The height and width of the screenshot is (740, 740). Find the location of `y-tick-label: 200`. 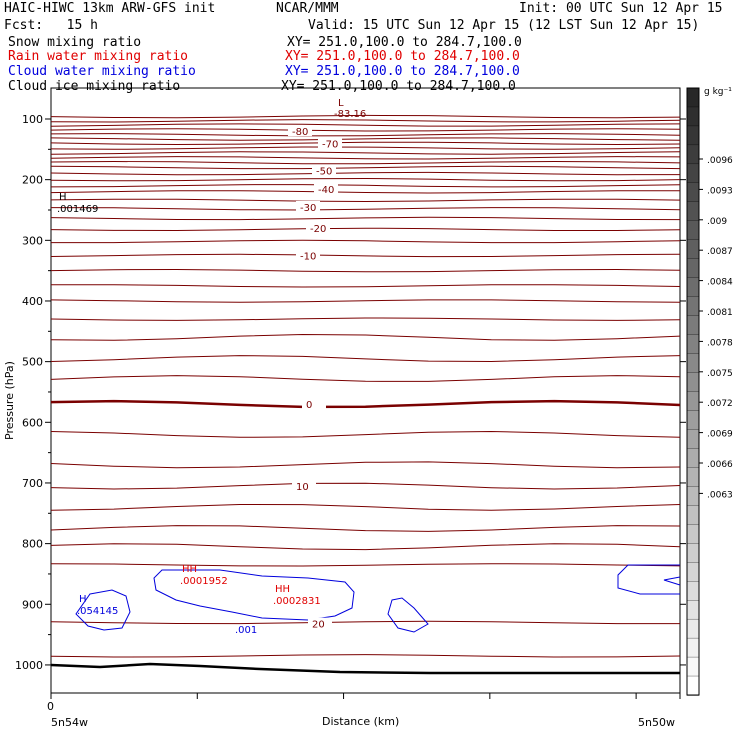

y-tick-label: 200 is located at coordinates (32, 180).